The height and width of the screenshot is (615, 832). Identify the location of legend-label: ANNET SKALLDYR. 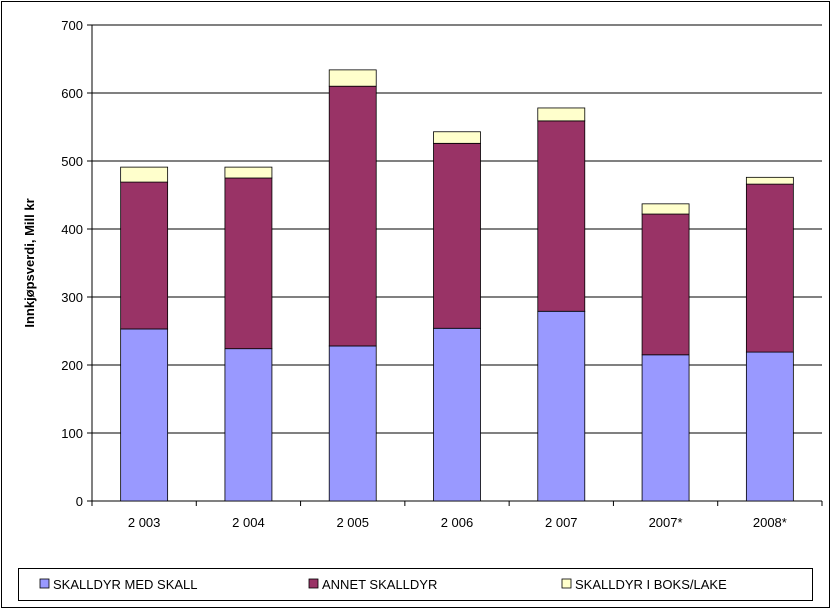
(379, 584).